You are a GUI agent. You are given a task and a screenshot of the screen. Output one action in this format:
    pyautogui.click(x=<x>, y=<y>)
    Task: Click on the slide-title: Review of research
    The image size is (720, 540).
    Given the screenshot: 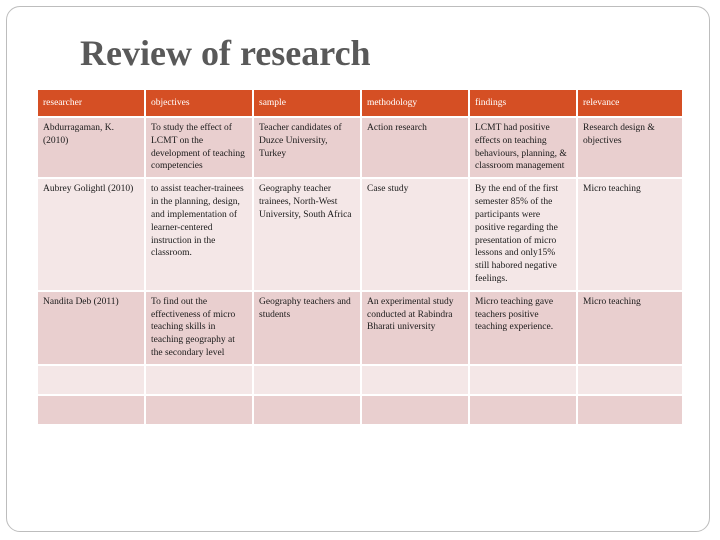 What is the action you would take?
    pyautogui.click(x=225, y=53)
    